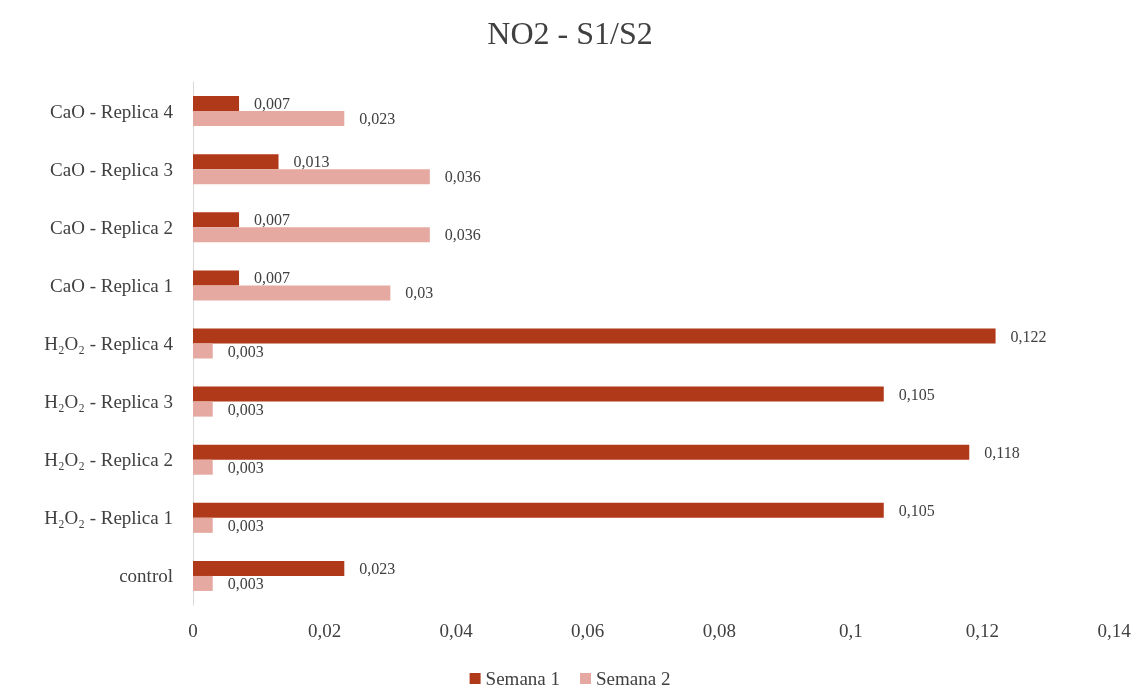 The width and height of the screenshot is (1140, 693). Describe the element at coordinates (109, 343) in the screenshot. I see `y-tick-label: H₂O₂ - Replica 4` at that location.